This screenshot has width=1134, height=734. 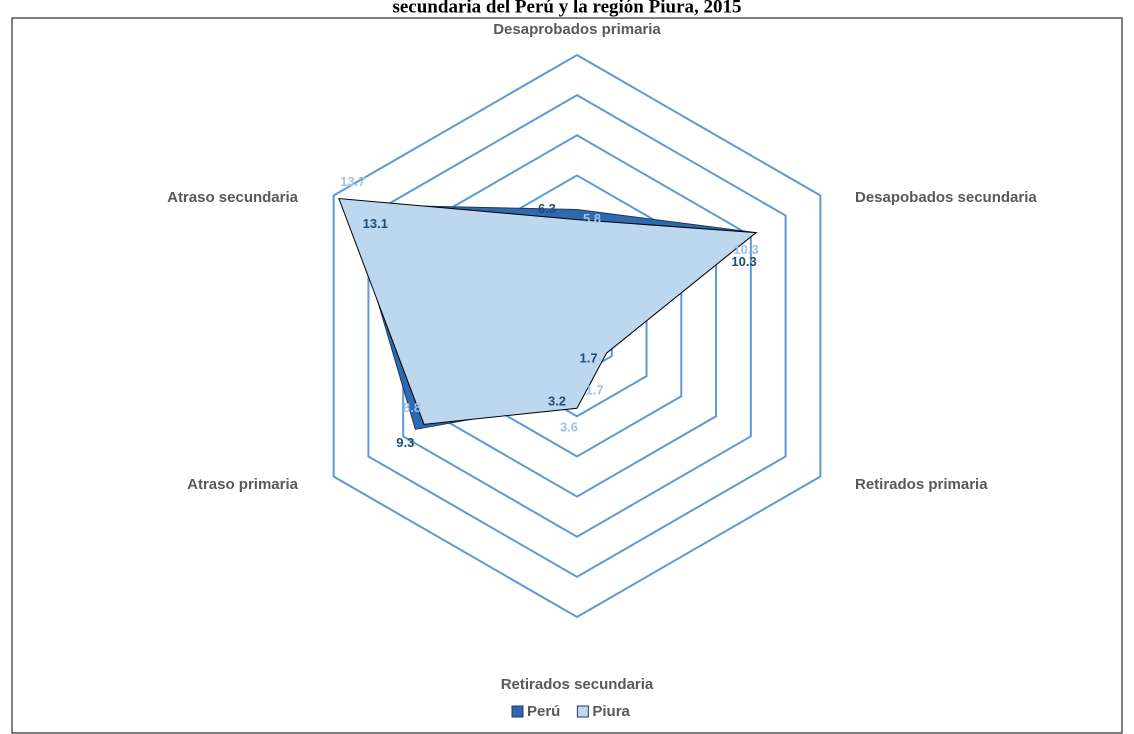 What do you see at coordinates (352, 181) in the screenshot?
I see `data-label: 13.7` at bounding box center [352, 181].